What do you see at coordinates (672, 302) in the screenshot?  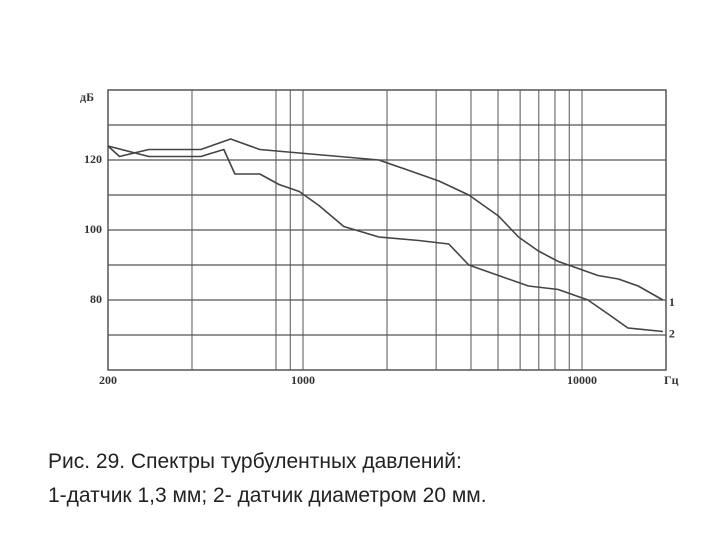 I see `series-label: 1` at bounding box center [672, 302].